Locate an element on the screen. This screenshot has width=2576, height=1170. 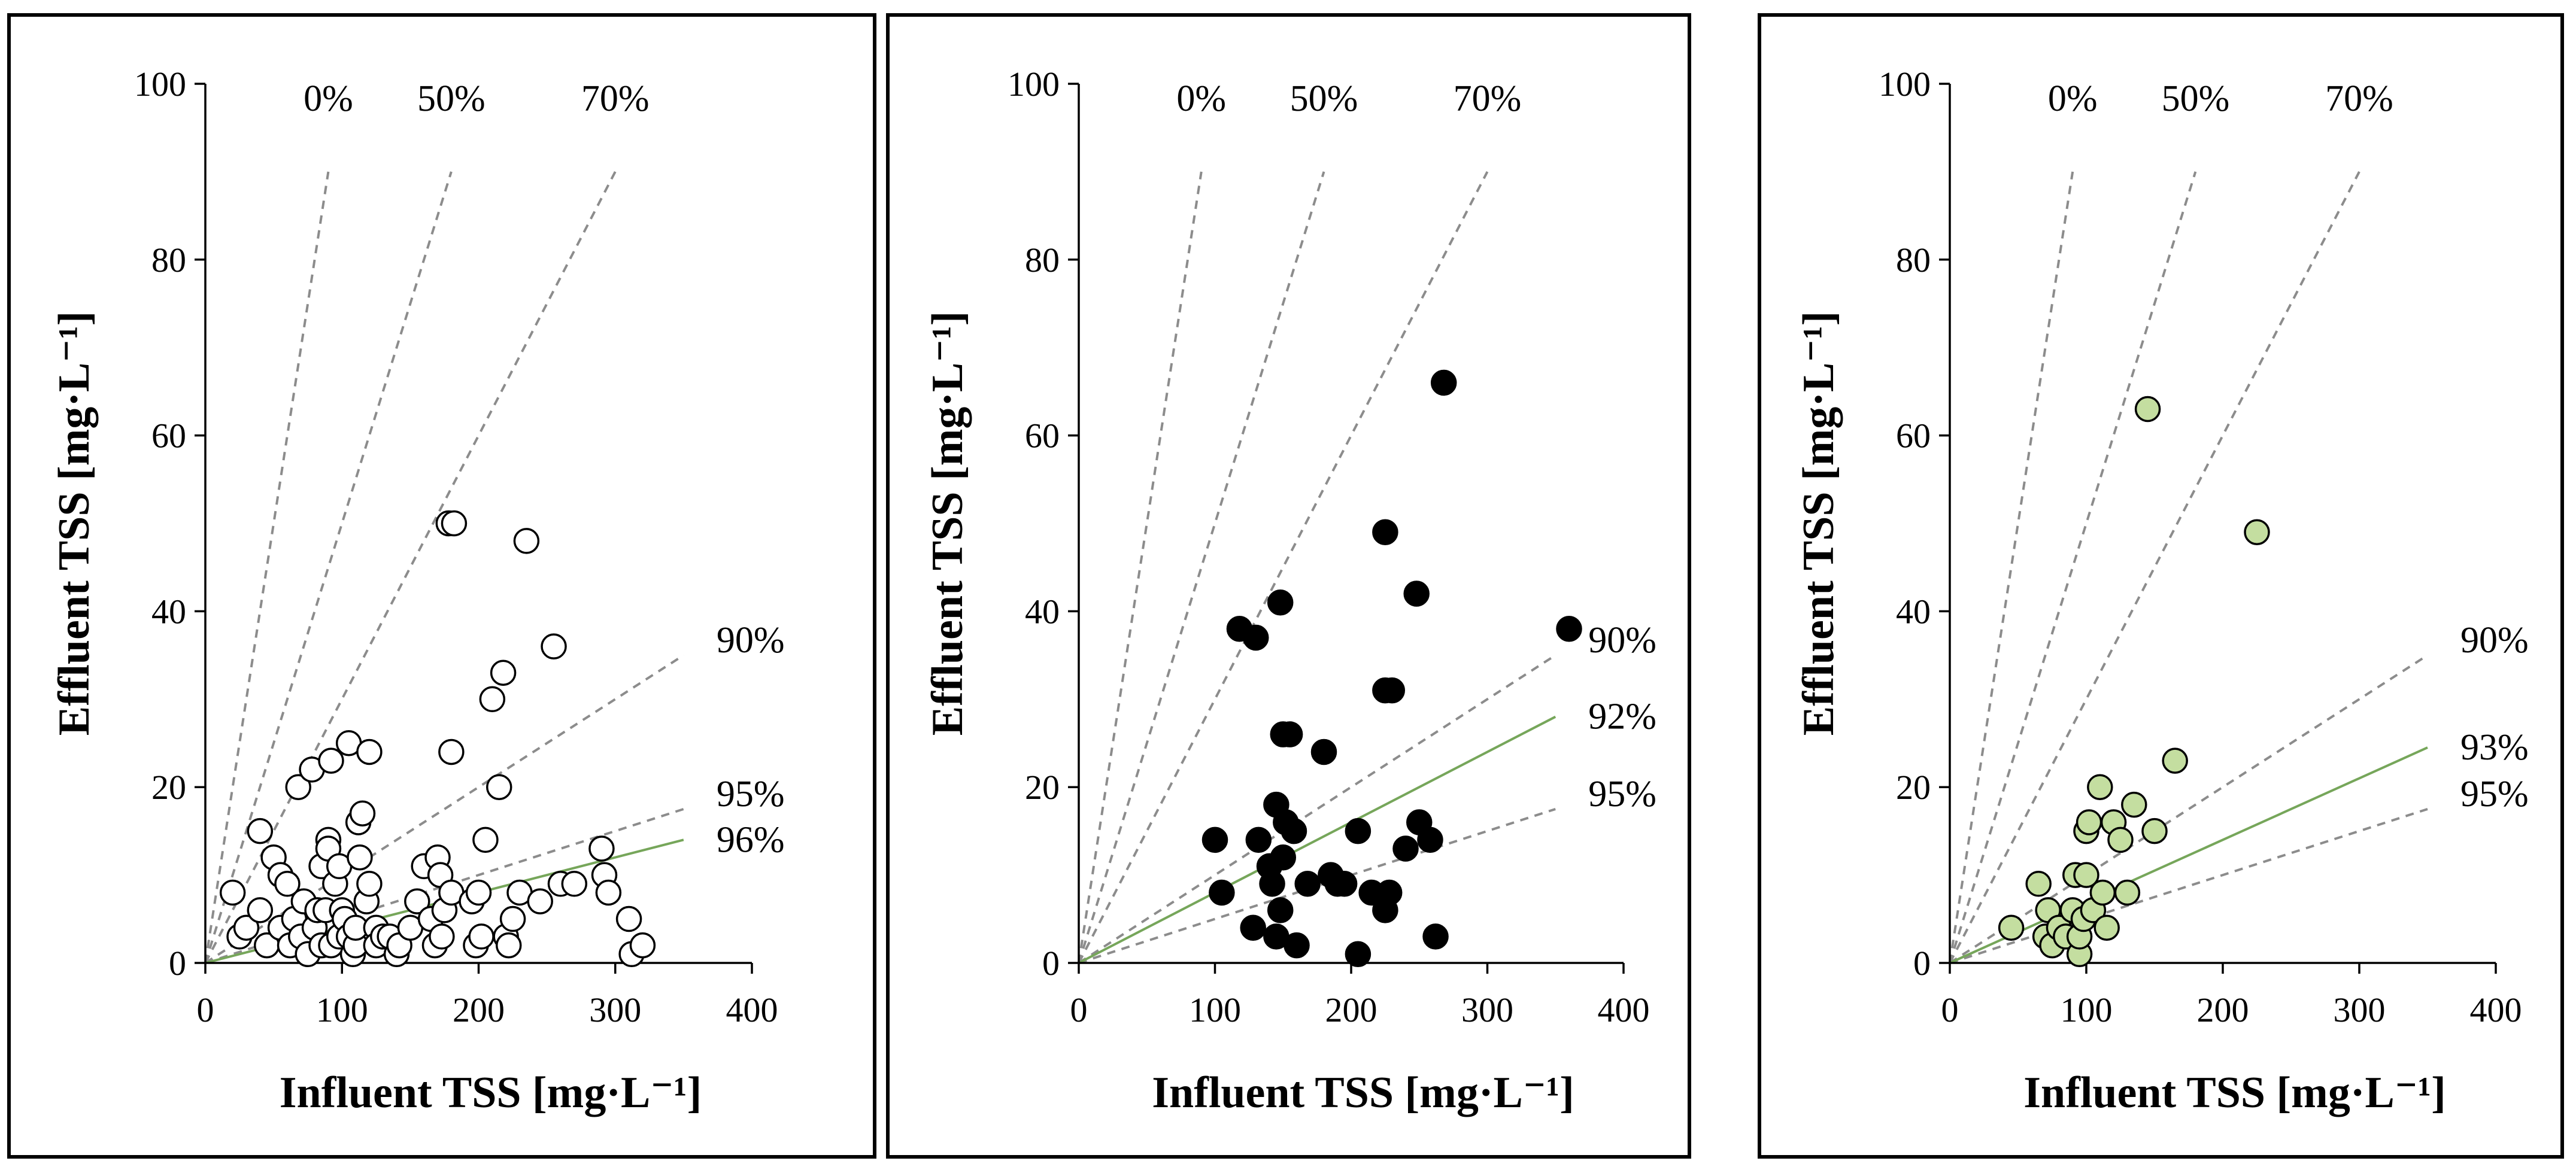
trend-label: 96% is located at coordinates (751, 839).